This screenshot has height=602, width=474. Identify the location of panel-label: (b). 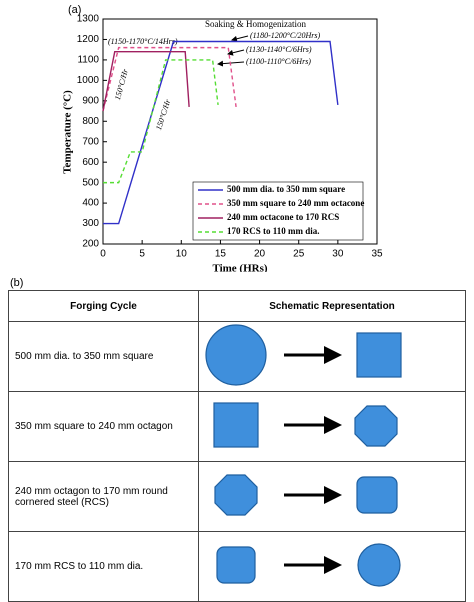
(16, 283).